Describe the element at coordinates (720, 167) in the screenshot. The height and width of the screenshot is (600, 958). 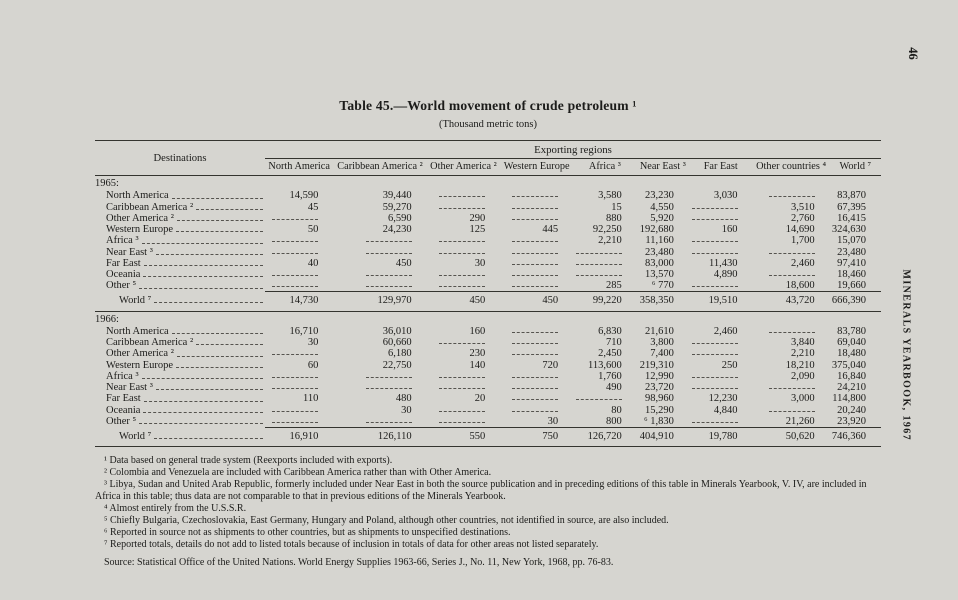
I see `column-header: Far East` at that location.